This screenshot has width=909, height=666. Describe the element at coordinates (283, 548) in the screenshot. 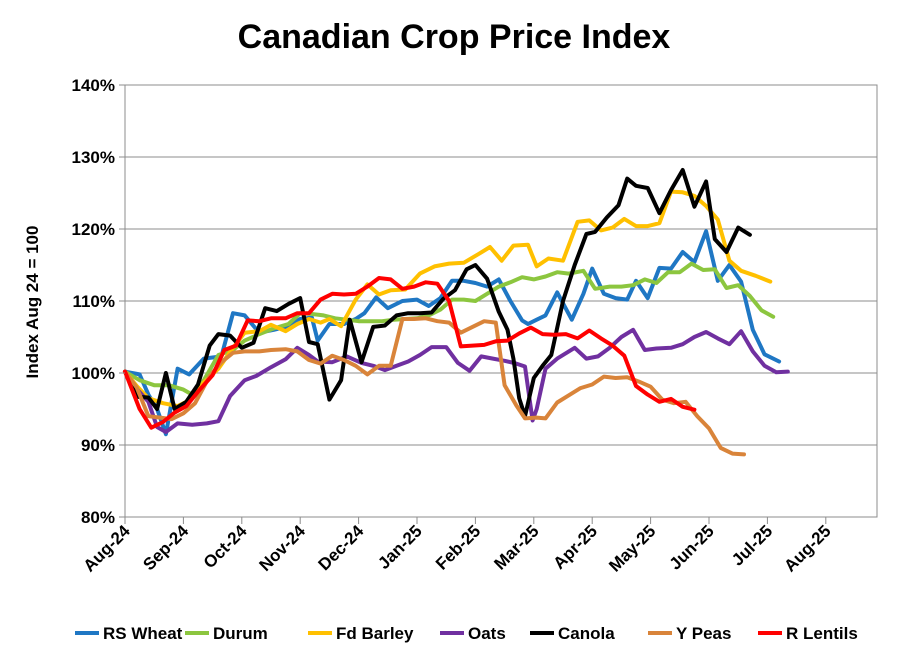

I see `x-tick-label: Nov-24` at that location.